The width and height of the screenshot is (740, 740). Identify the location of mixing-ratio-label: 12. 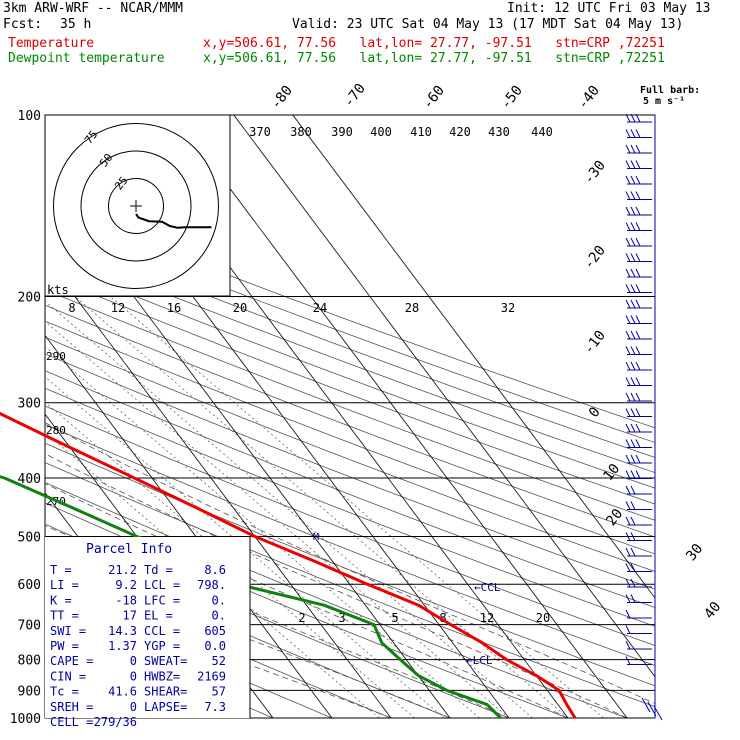
(118, 308).